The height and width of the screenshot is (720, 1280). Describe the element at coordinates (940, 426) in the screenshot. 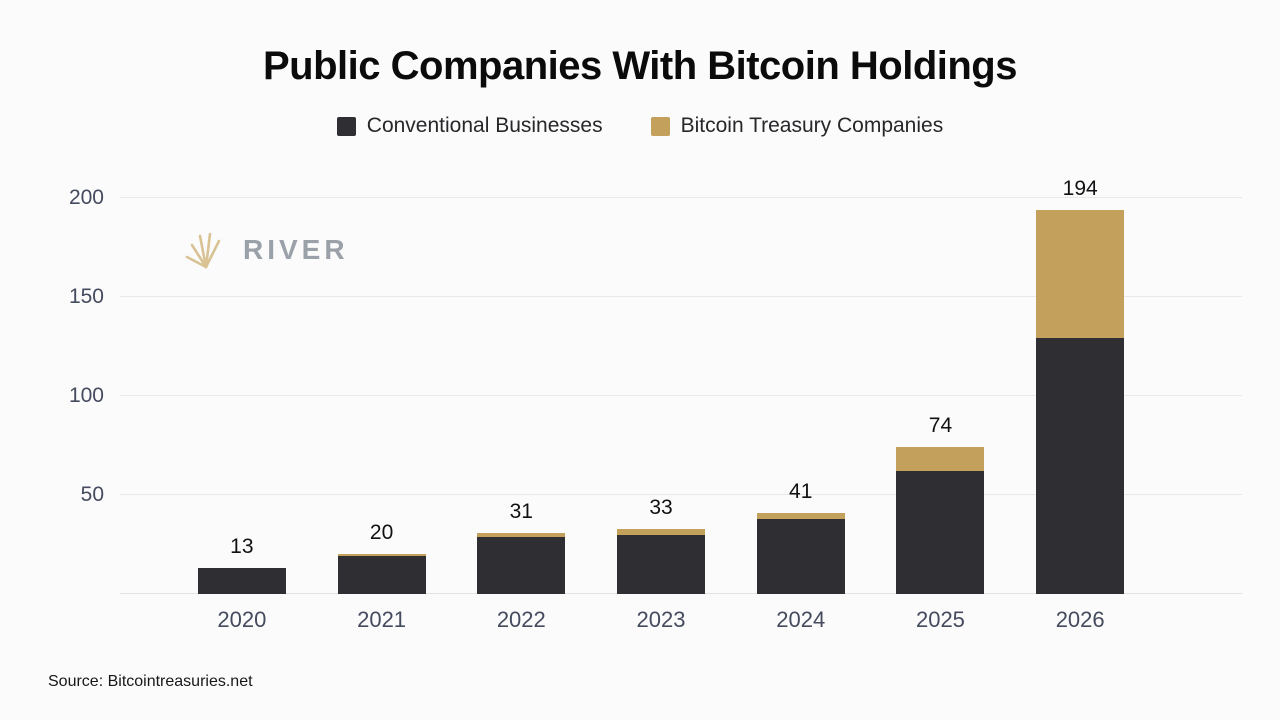

I see `bar-total-label-2025: 74` at that location.